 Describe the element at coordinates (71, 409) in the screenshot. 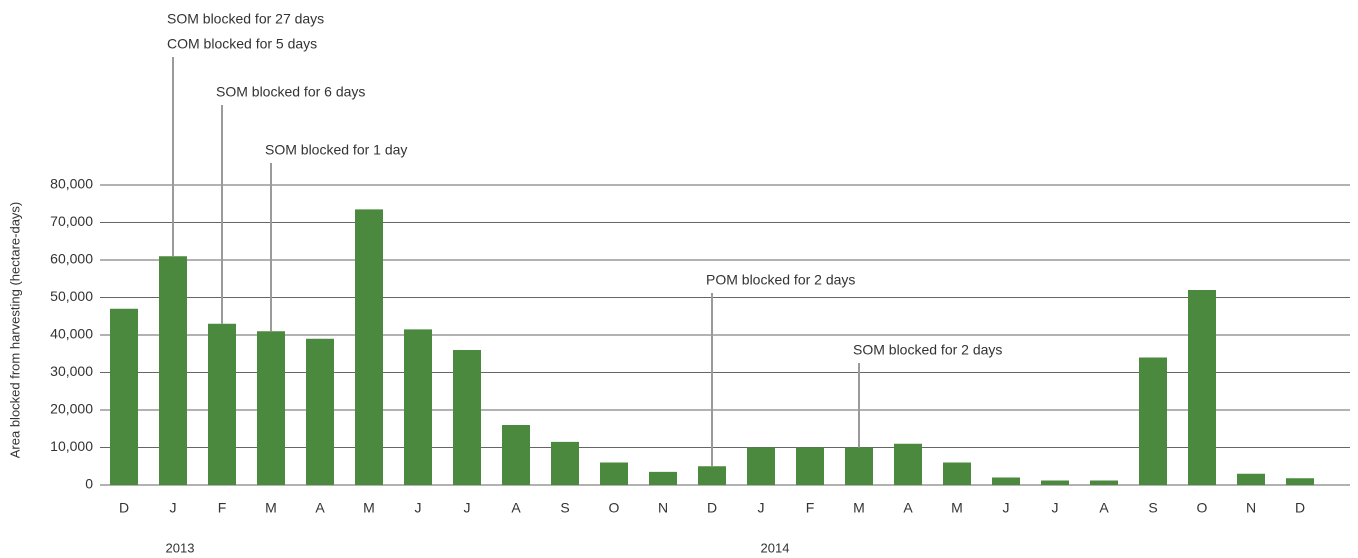

I see `y-tick-label: 20,000` at that location.